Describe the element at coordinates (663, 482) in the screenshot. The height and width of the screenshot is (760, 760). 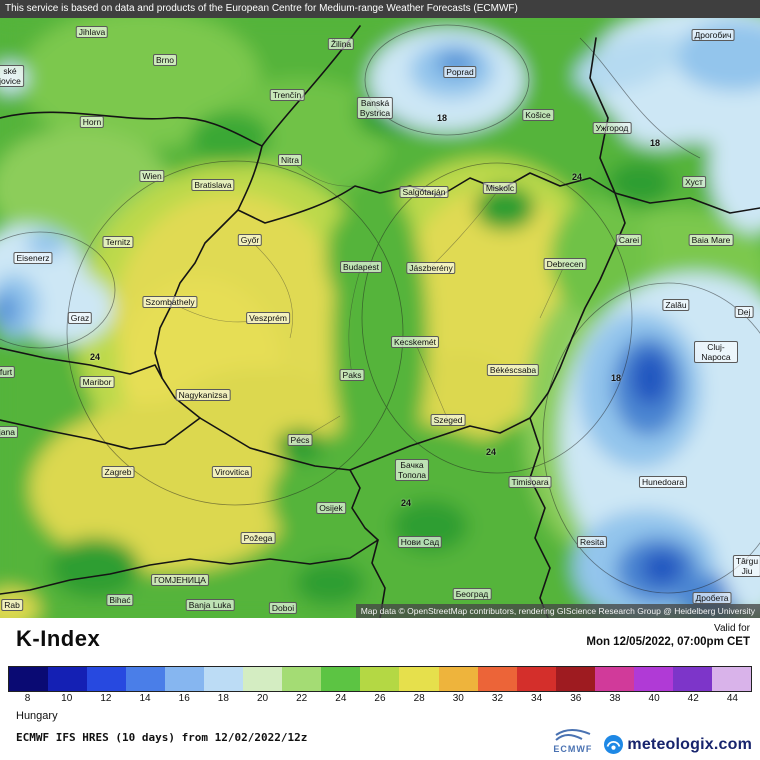
I see `city-label: Hunedoara` at that location.